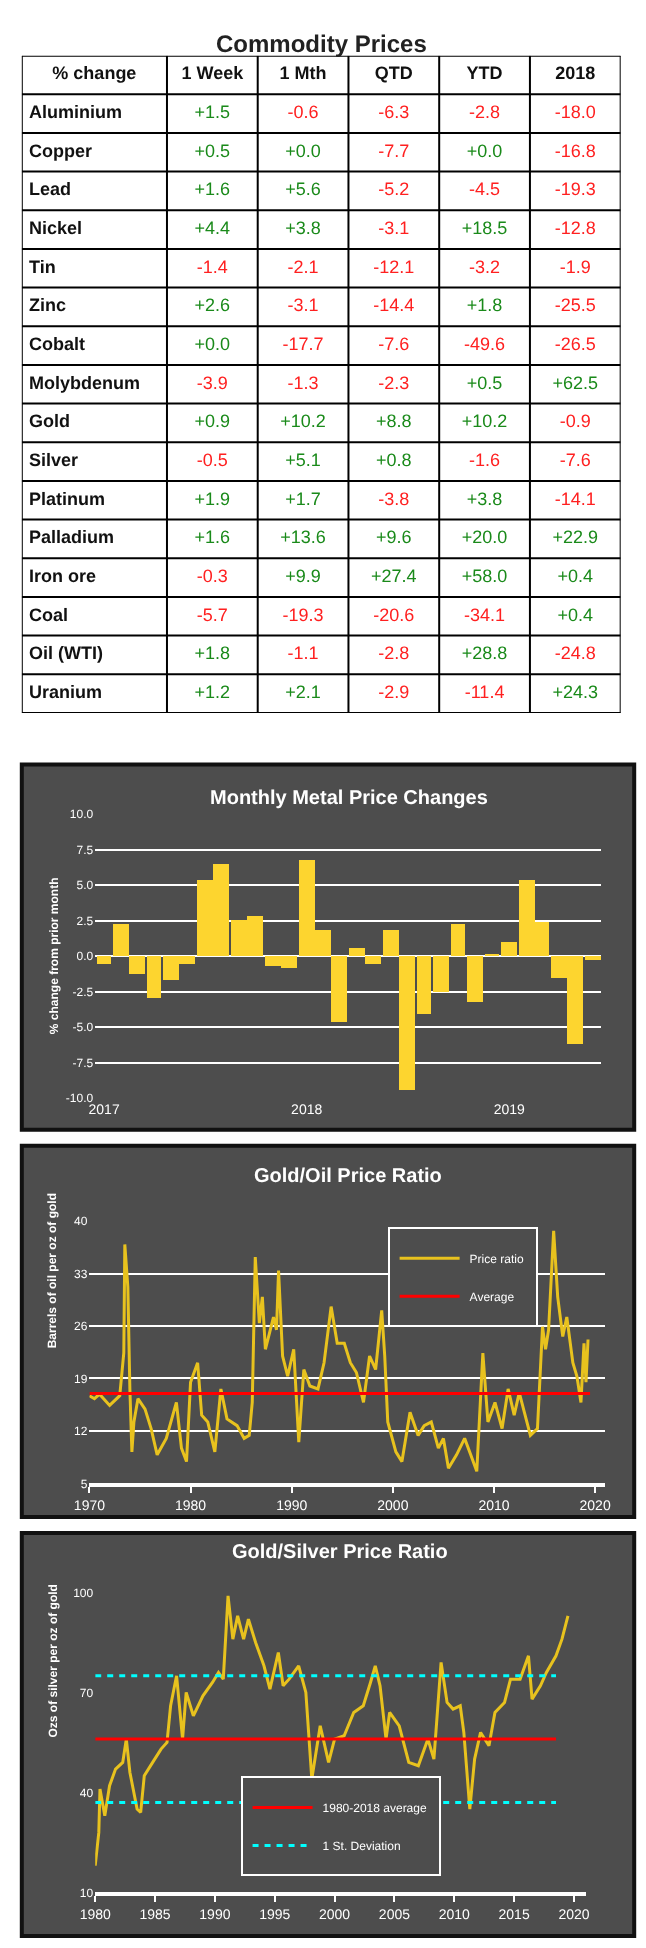 This screenshot has width=646, height=1948. Describe the element at coordinates (54, 460) in the screenshot. I see `y-tick-label: Silver` at that location.